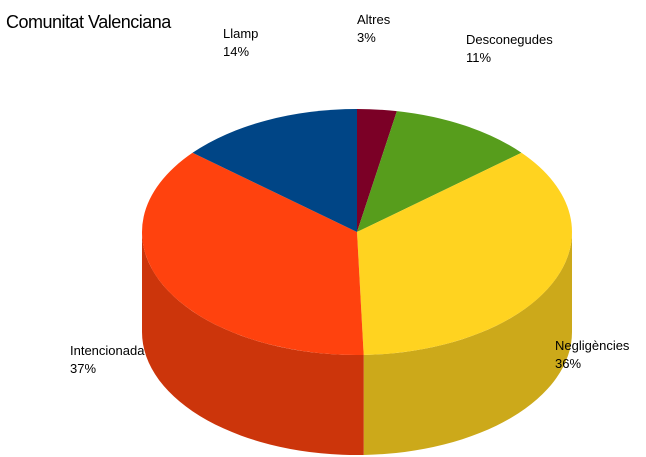 The image size is (646, 457). I want to click on slice-label: Desconegudes, so click(509, 39).